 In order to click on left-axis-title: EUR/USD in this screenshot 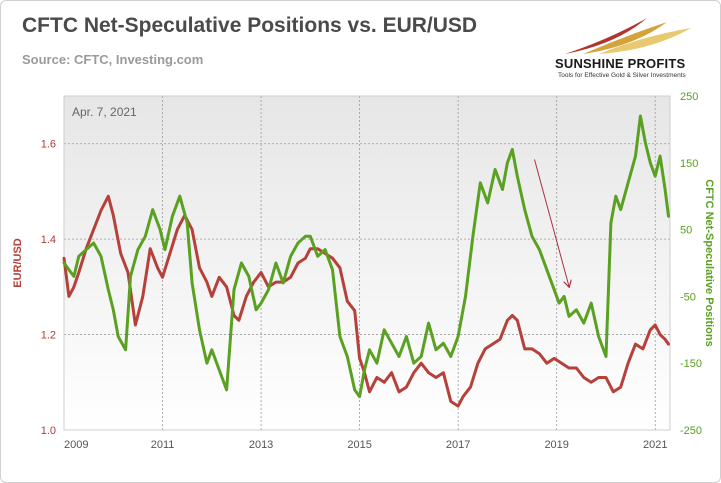, I will do `click(18, 263)`.